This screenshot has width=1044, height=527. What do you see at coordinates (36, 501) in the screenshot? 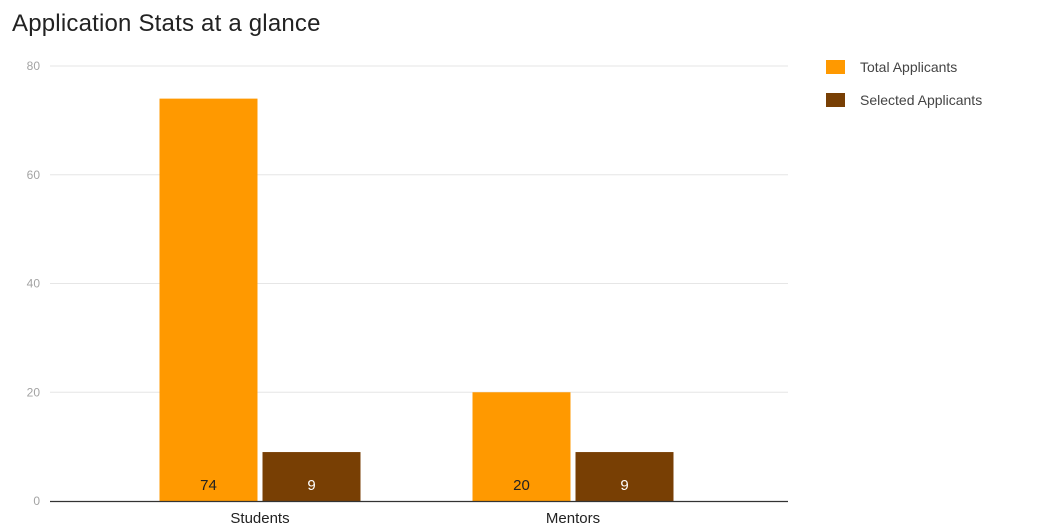
I see `y-tick-label: 0` at bounding box center [36, 501].